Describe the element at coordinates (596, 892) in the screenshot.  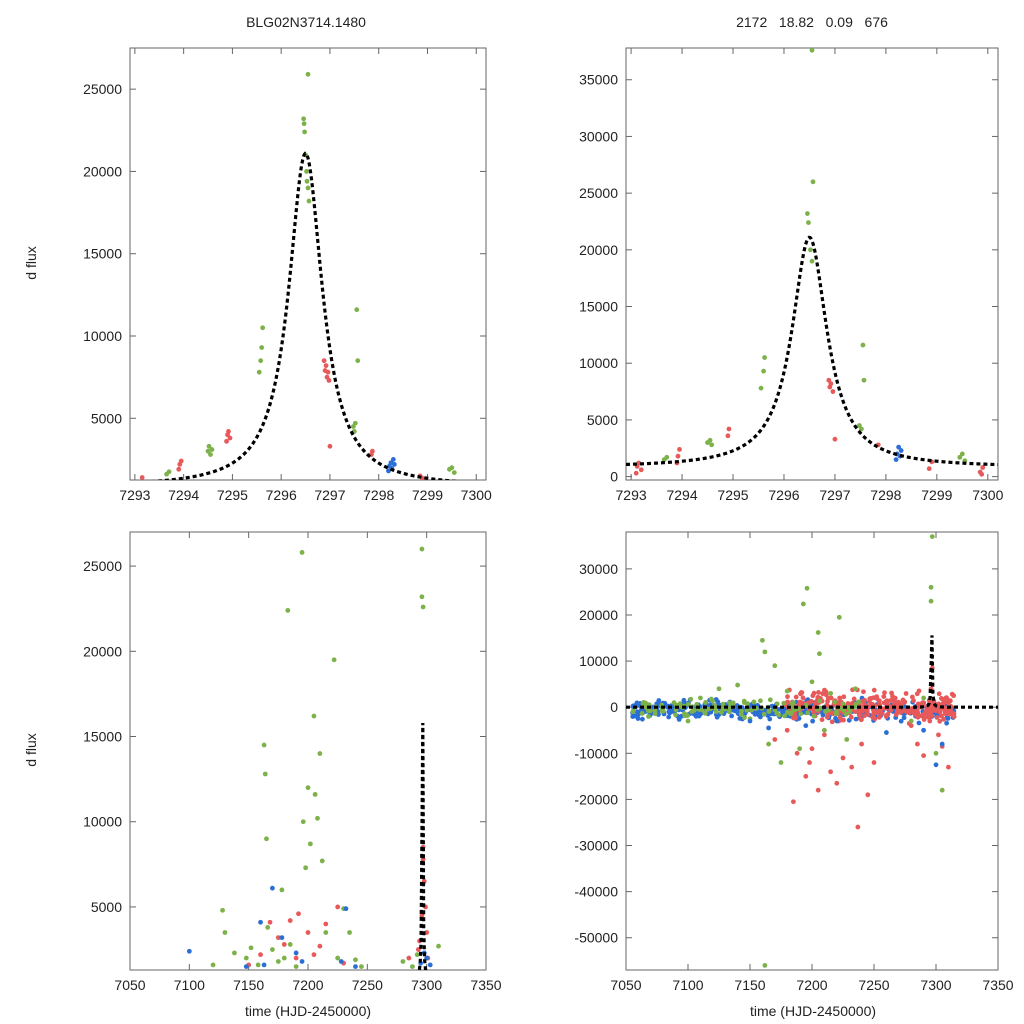
I see `y-tick-label: -40000` at that location.